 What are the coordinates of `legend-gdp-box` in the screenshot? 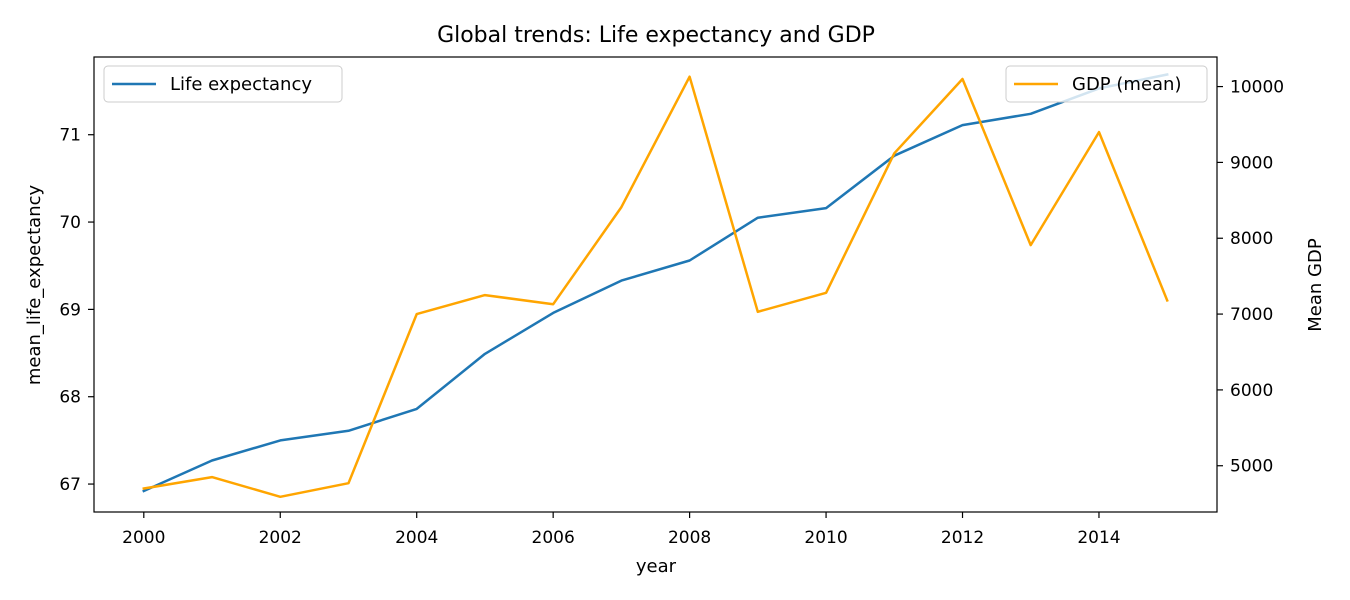 It's located at (1106, 84).